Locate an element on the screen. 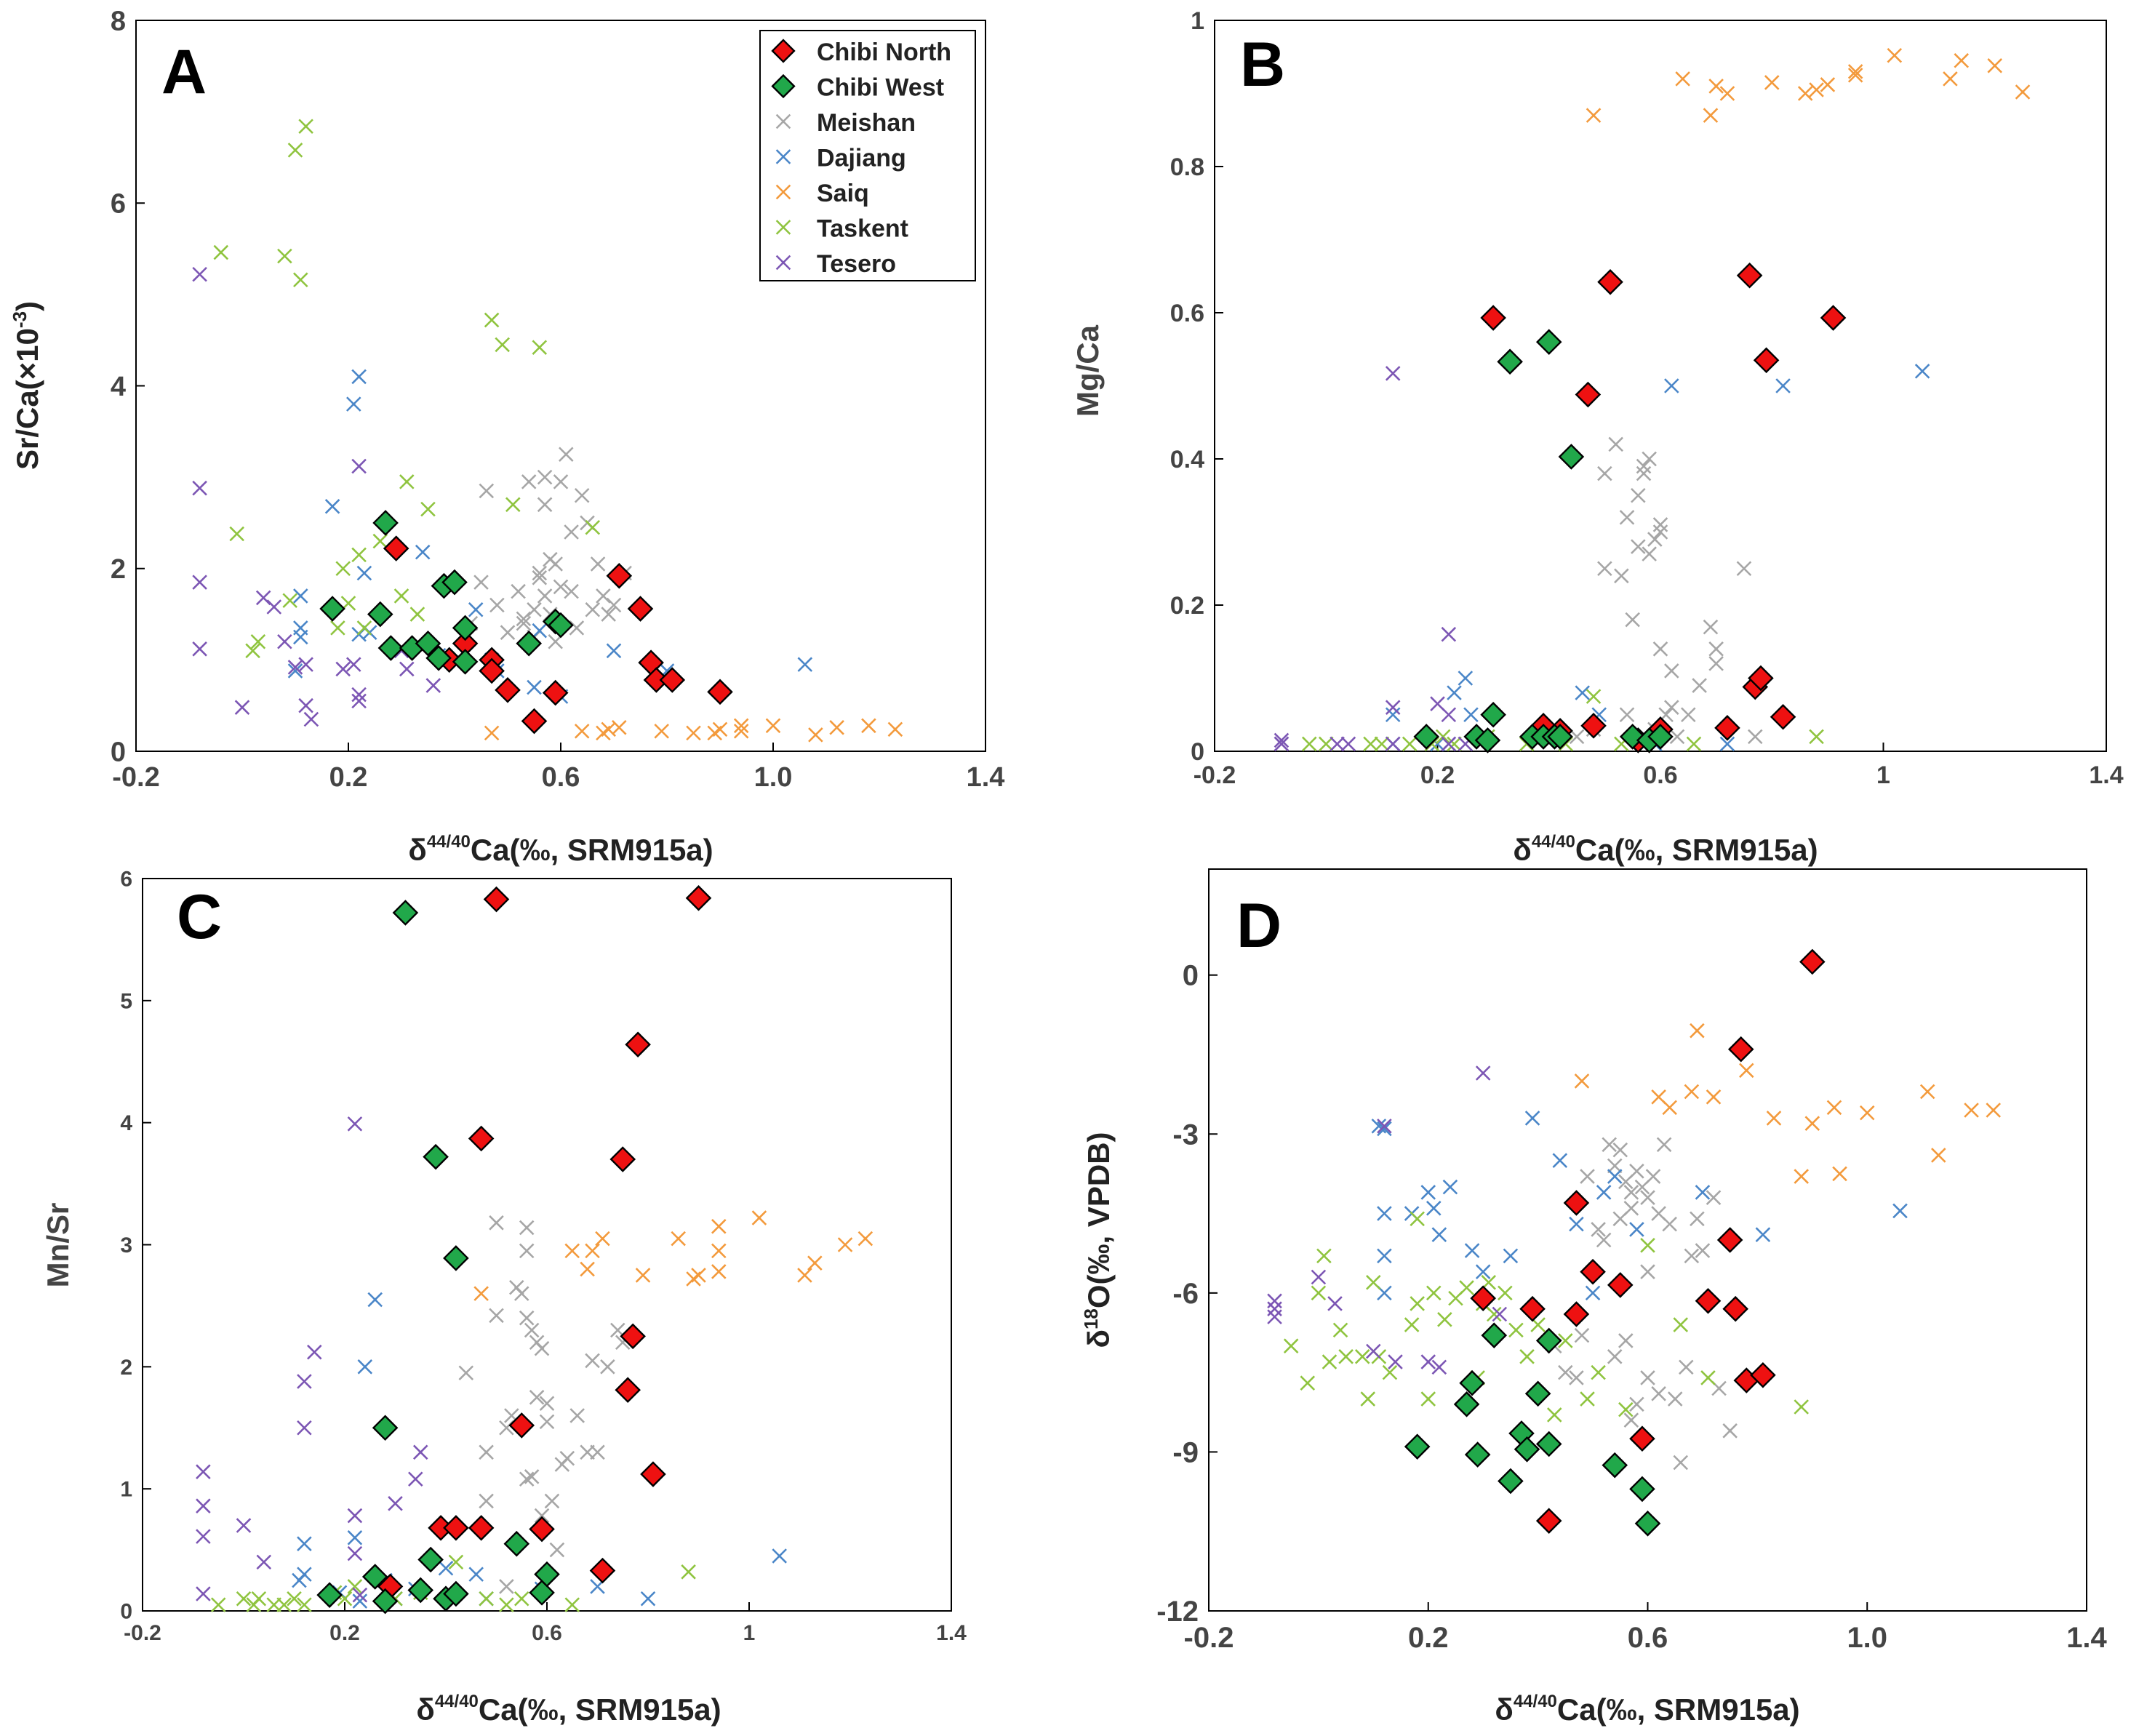  data-points-d is located at coordinates (1635, 1242).